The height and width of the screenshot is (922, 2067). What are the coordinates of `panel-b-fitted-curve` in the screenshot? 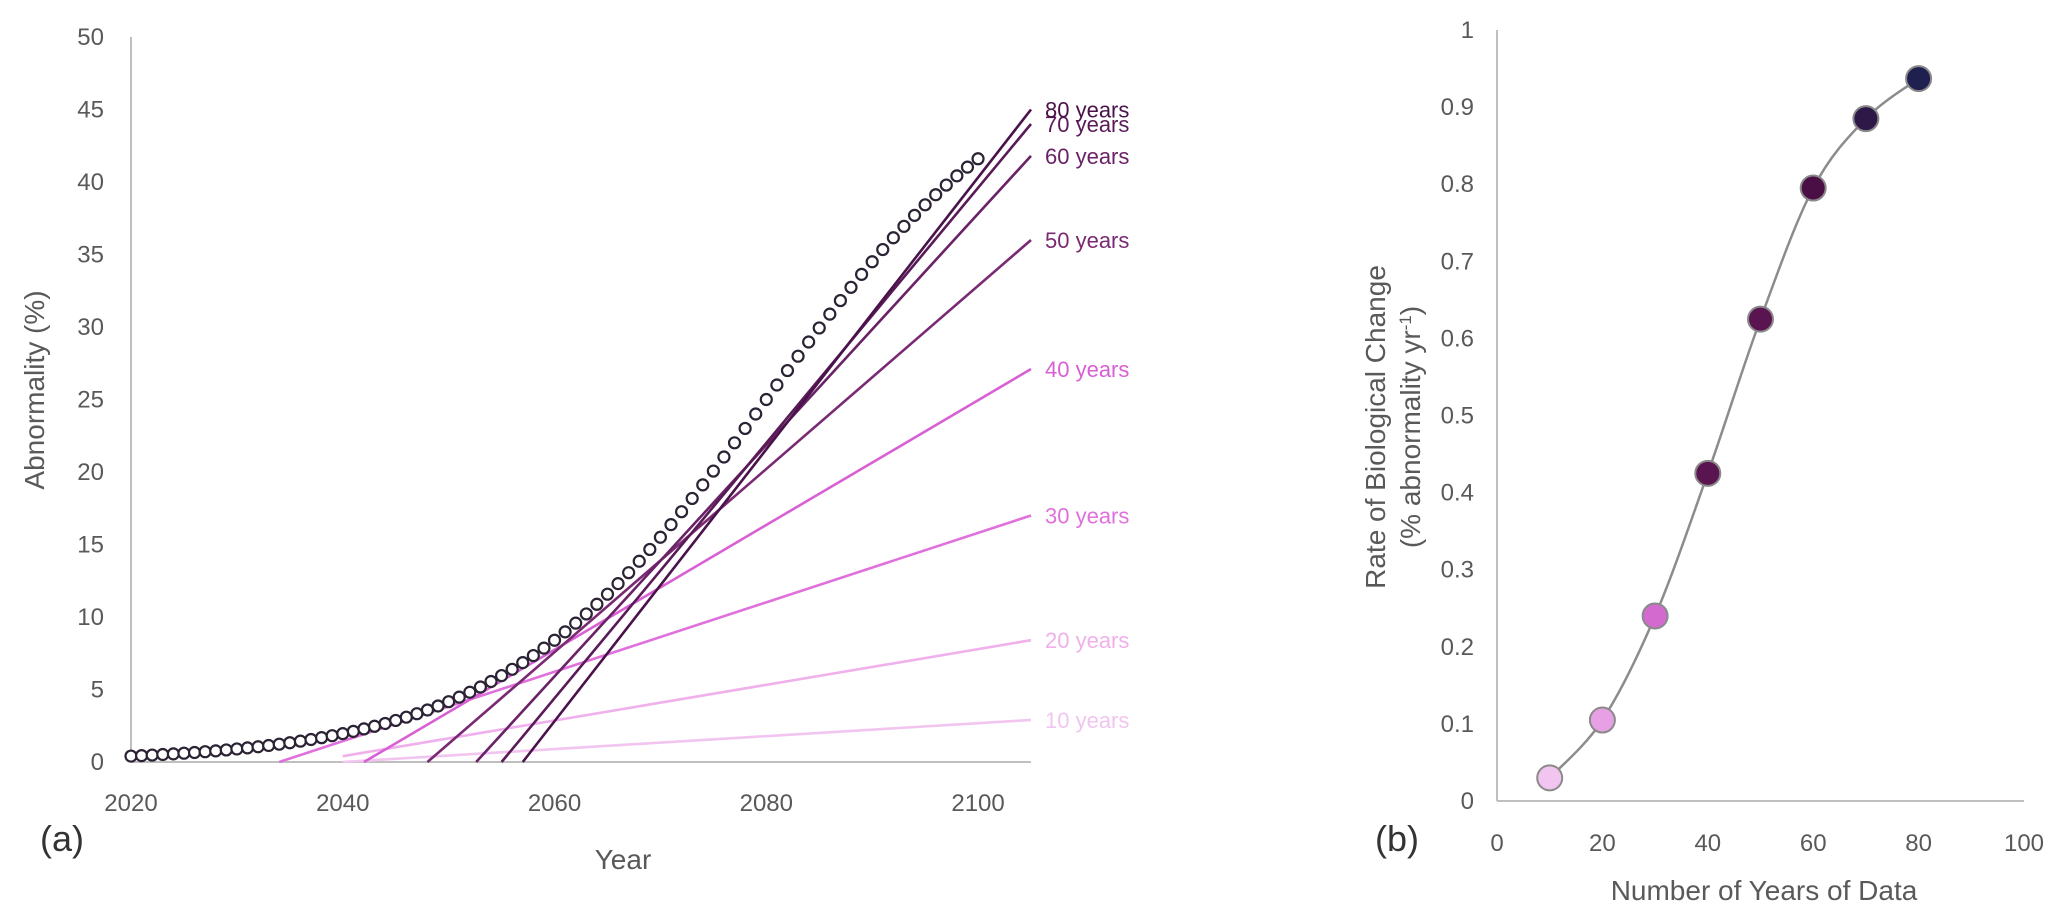 It's located at (1734, 428).